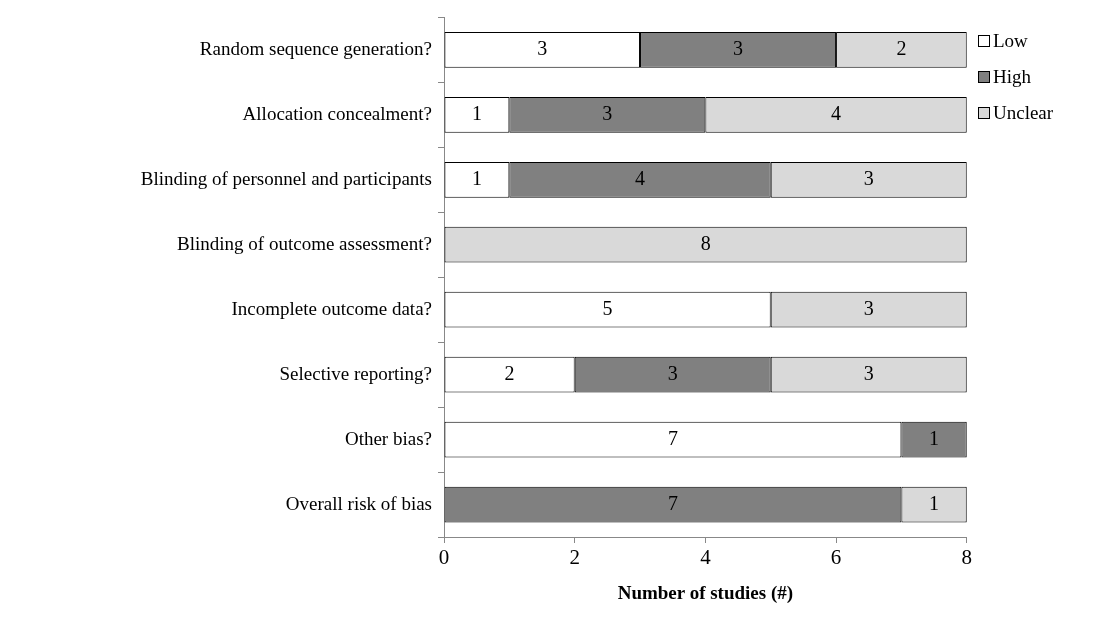  I want to click on y-tick-label: Blinding of outcome assessment?, so click(304, 243).